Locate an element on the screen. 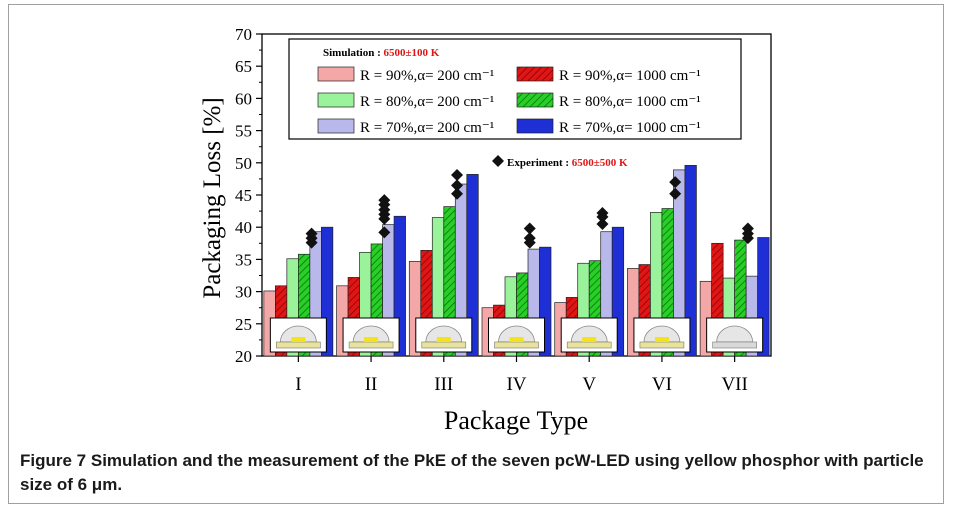  legend-label: R = 70%,α= 200 cm⁻¹ is located at coordinates (427, 128).